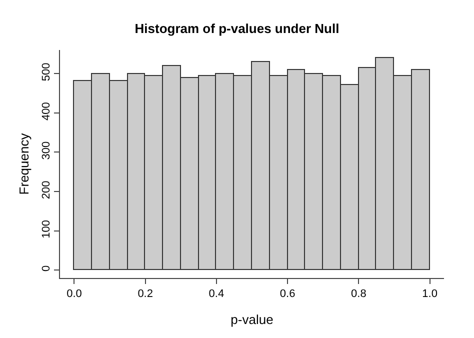 This screenshot has width=474, height=338. What do you see at coordinates (24, 163) in the screenshot?
I see `y-axis-title: Frequency` at bounding box center [24, 163].